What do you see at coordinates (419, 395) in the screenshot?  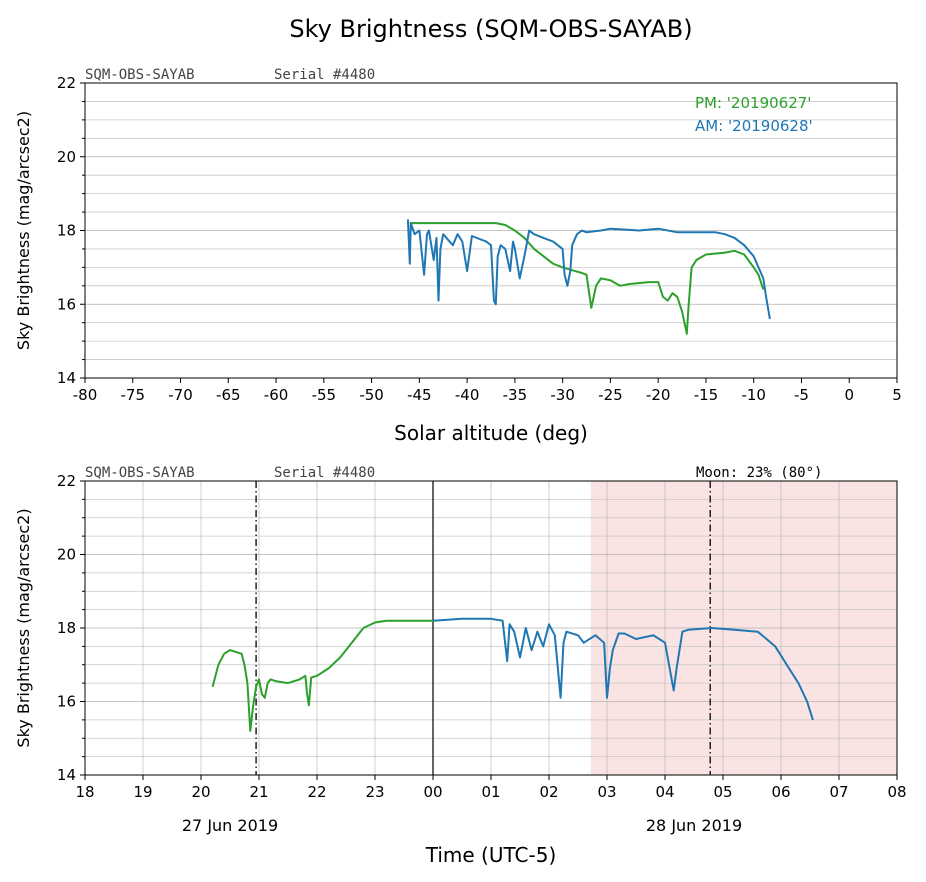 I see `x-tick-label: -45` at bounding box center [419, 395].